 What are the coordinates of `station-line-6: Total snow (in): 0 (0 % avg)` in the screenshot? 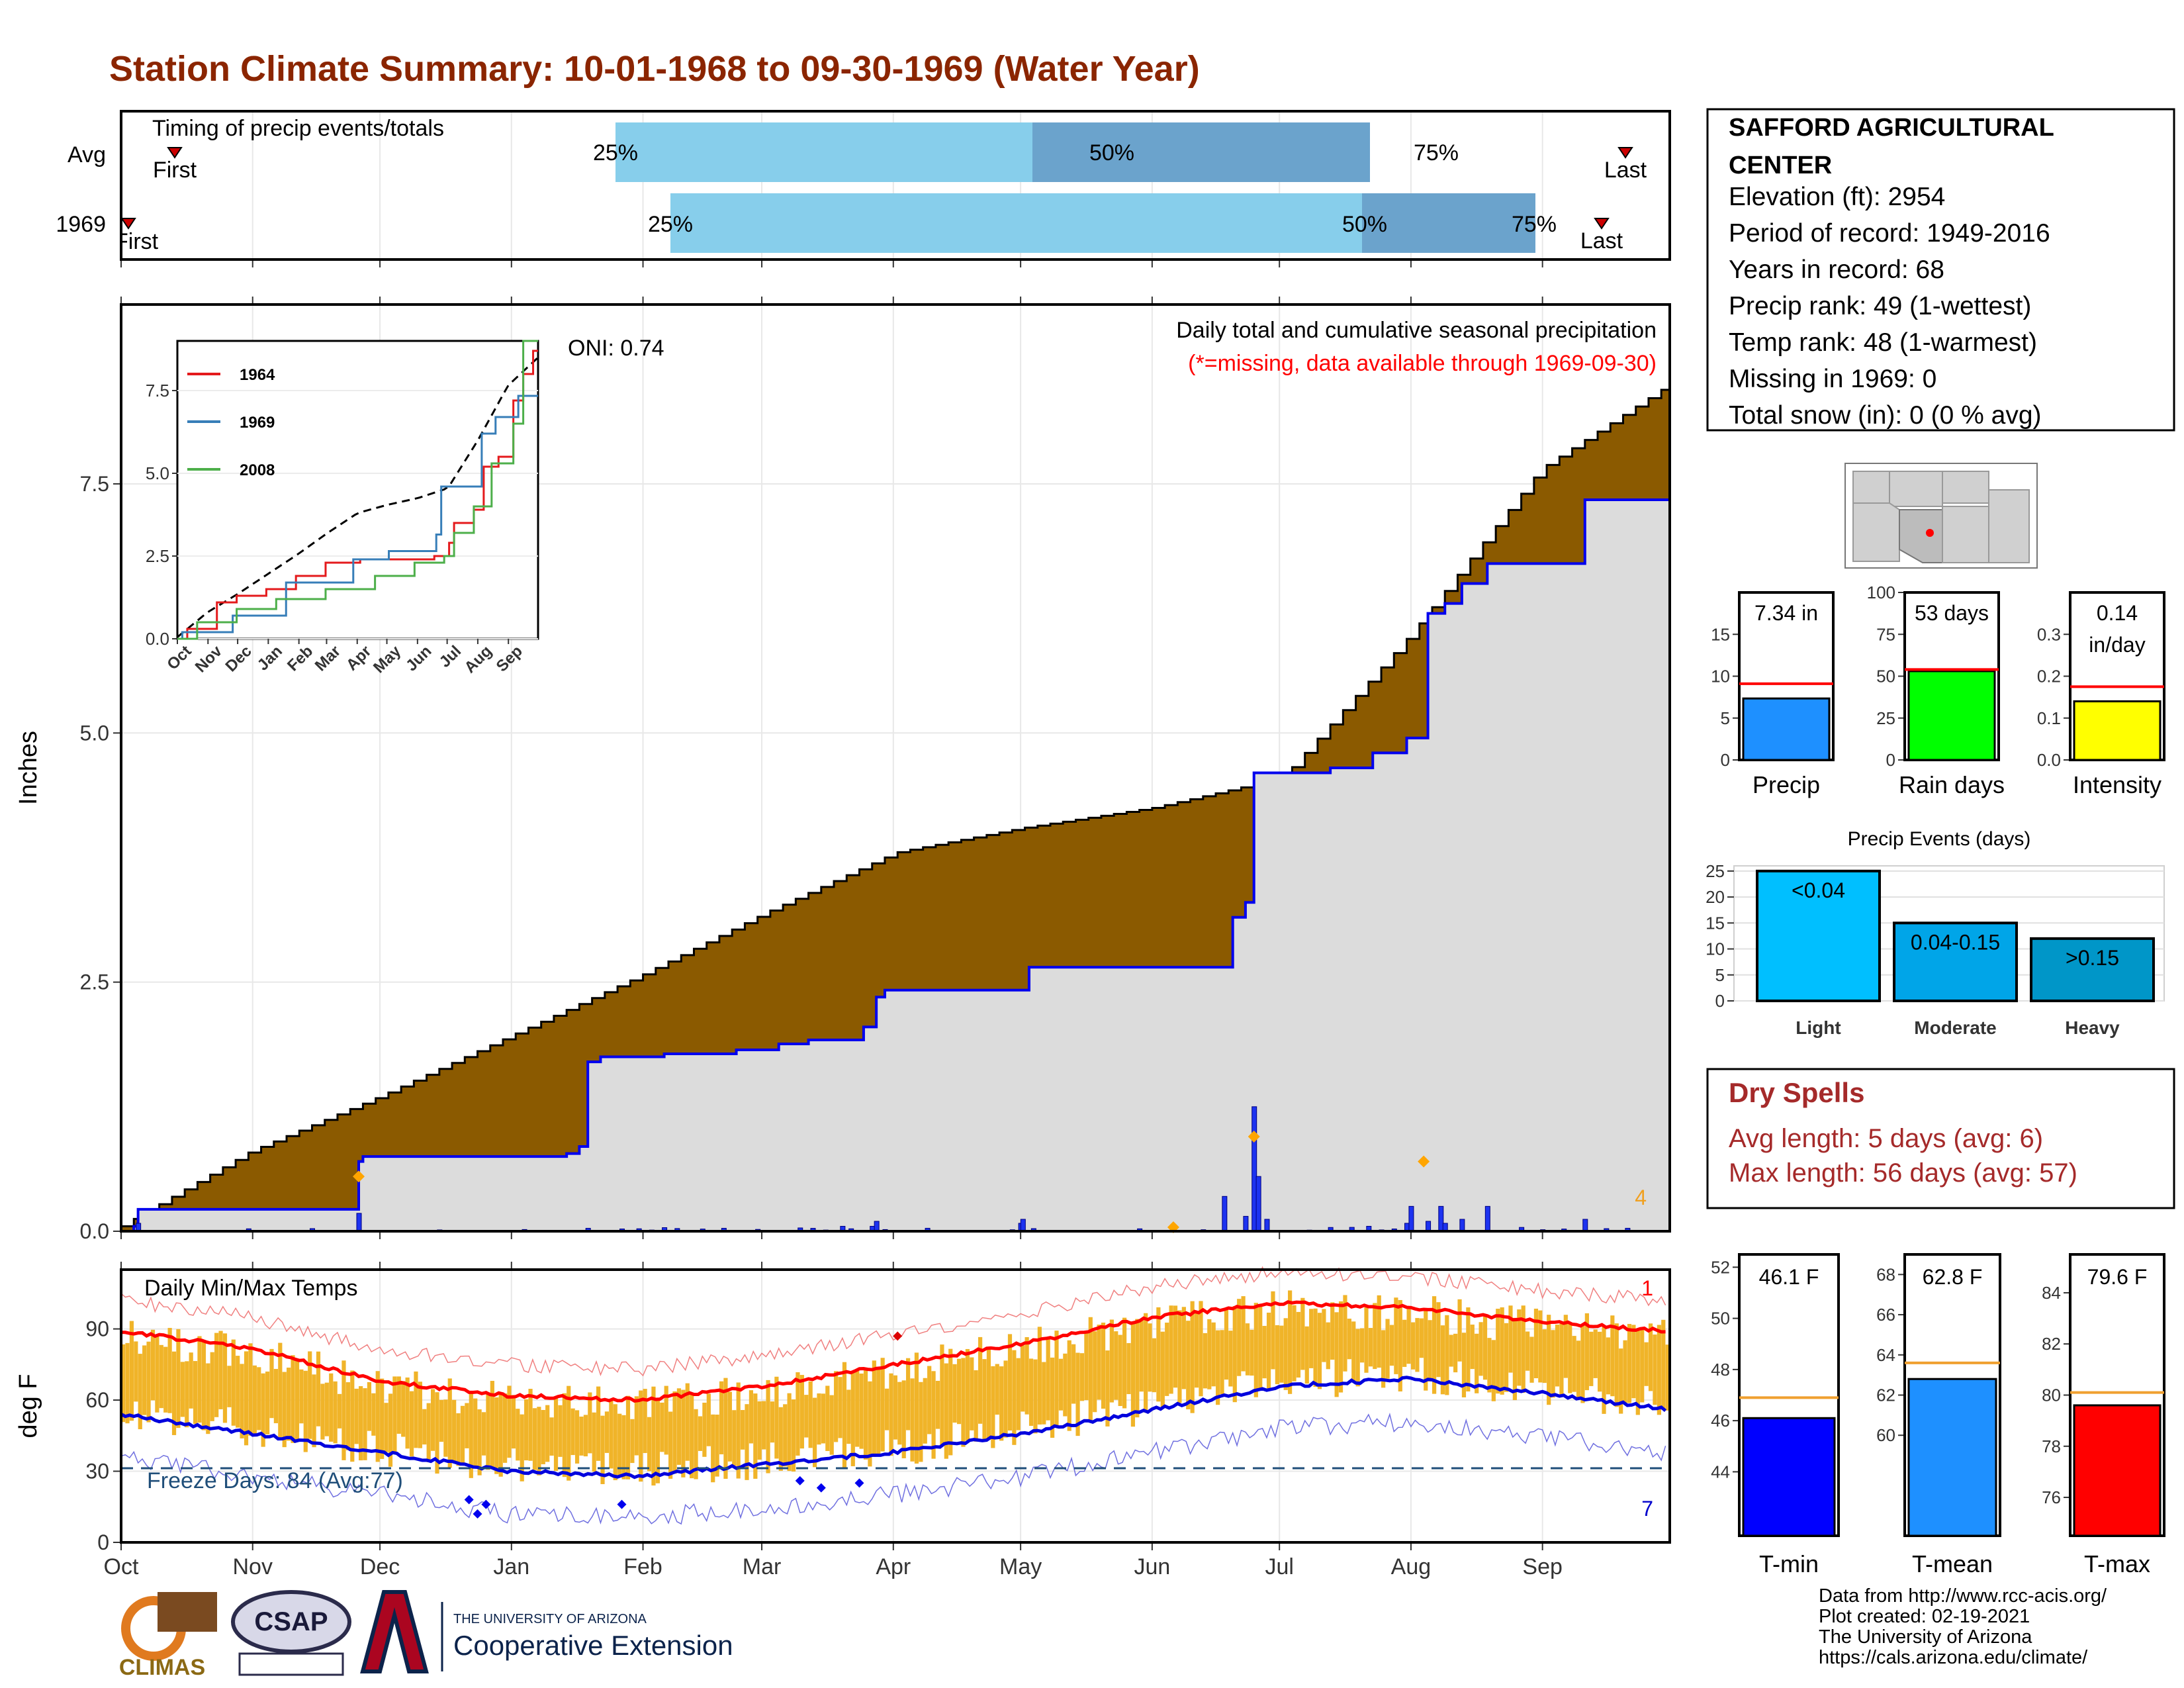 It's located at (1885, 415).